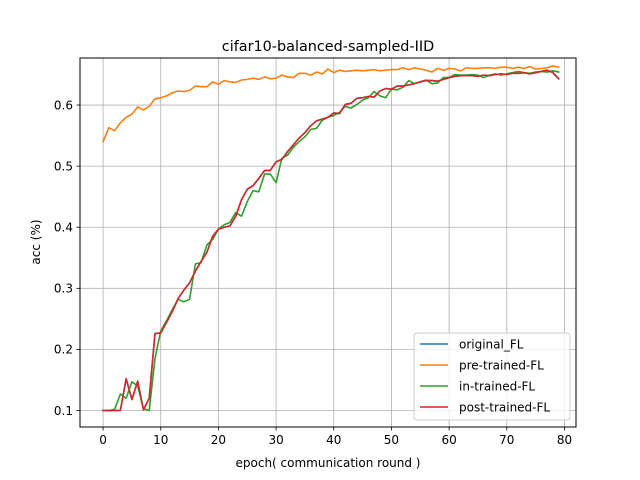  I want to click on x-axis-label: epoch( communication round ), so click(328, 463).